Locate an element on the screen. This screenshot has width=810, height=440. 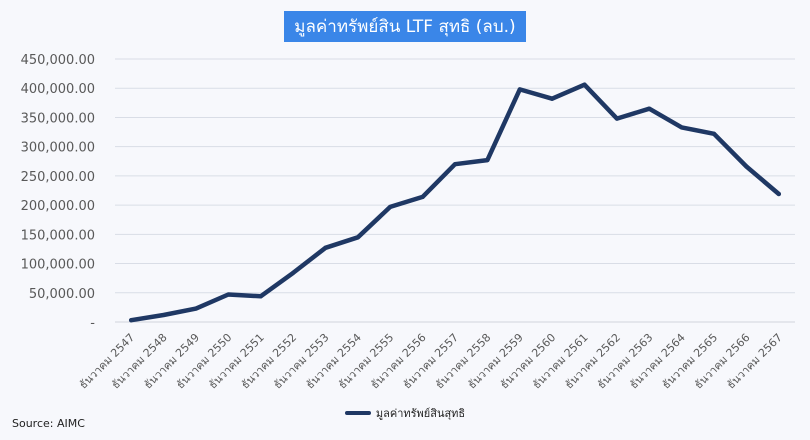
chart-title: มูลค่าทรัพย์สิน LTF สุทธิ (ลบ.) is located at coordinates (405, 26).